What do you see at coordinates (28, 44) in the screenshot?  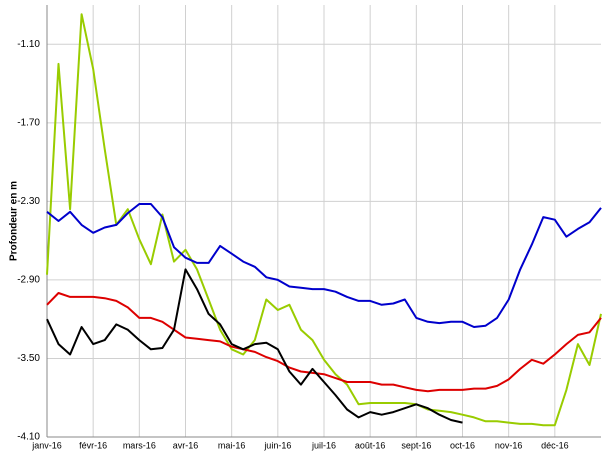 I see `y-tick-label: -1.10` at bounding box center [28, 44].